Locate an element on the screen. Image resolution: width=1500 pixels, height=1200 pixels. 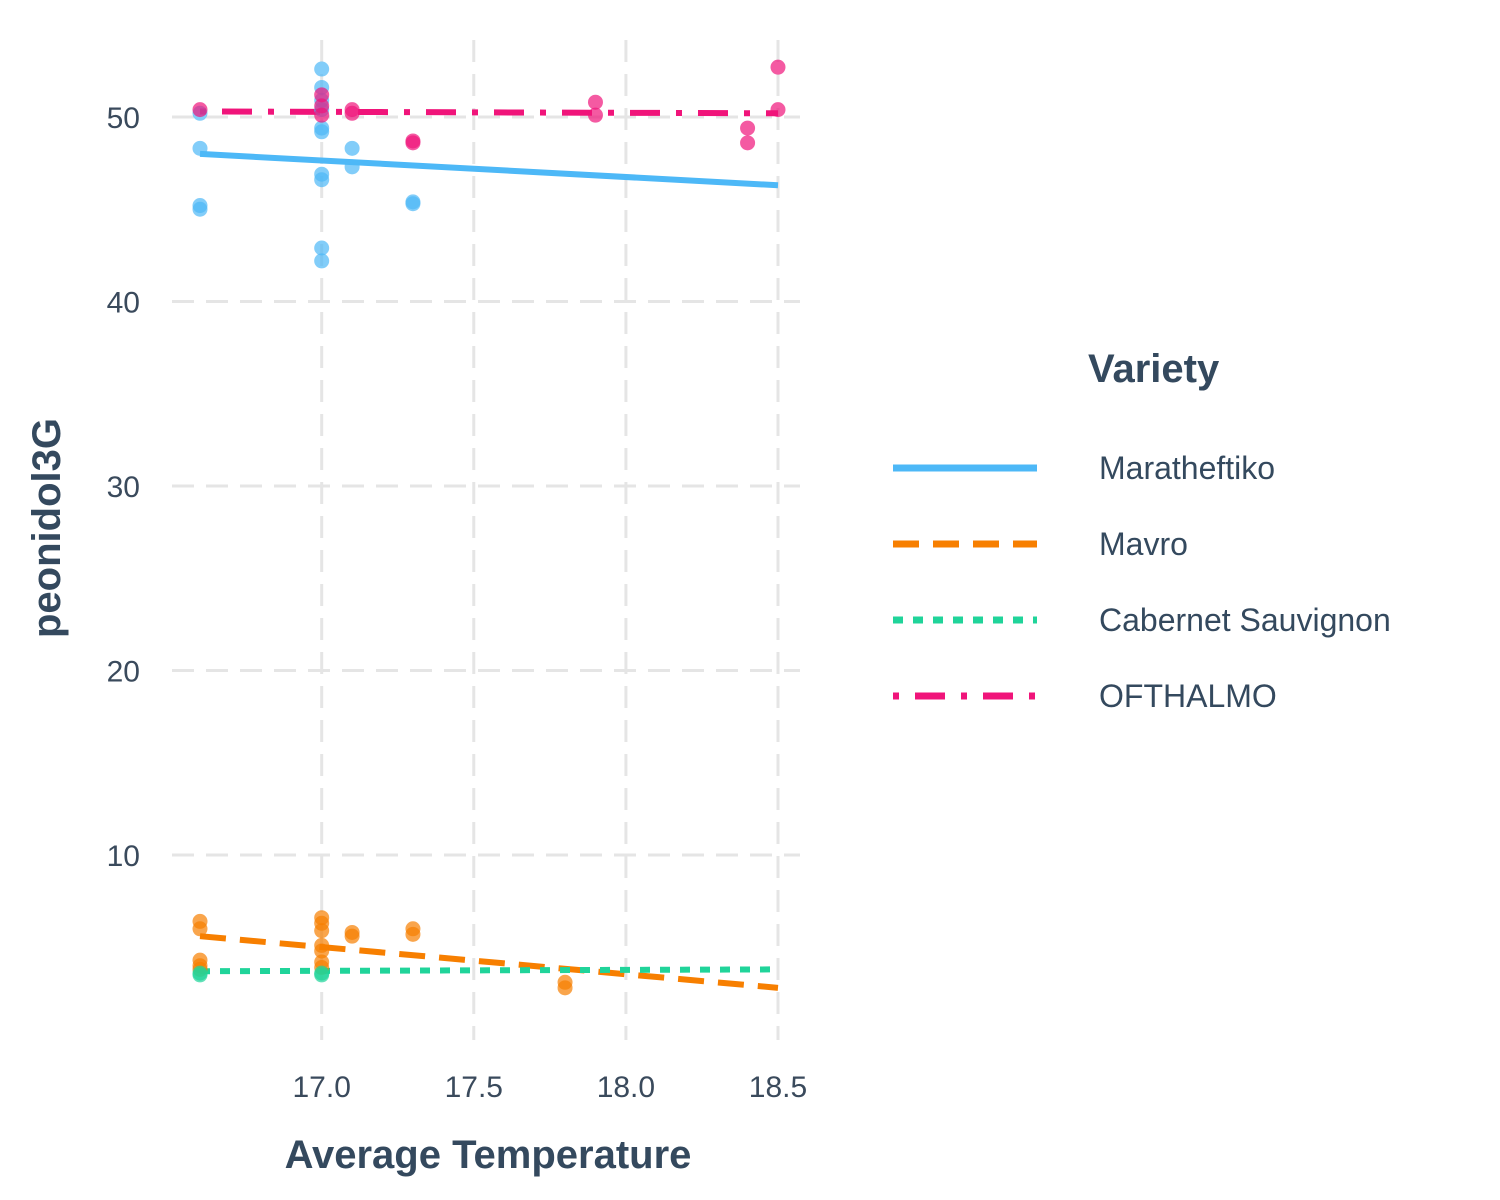
y-tick-label: 50 is located at coordinates (123, 118).